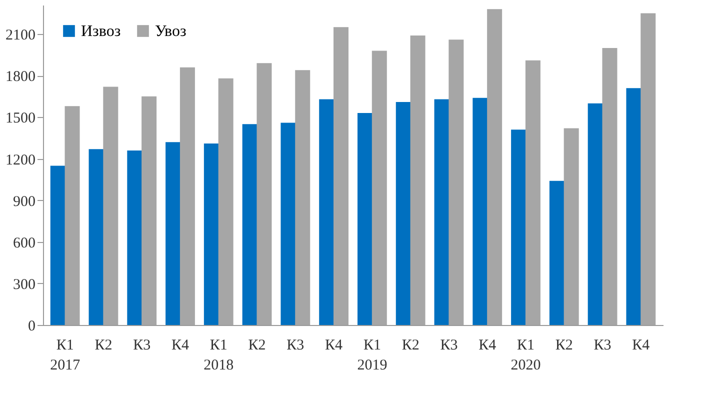 The image size is (713, 402). What do you see at coordinates (21, 118) in the screenshot?
I see `y-tick-label: 1500` at bounding box center [21, 118].